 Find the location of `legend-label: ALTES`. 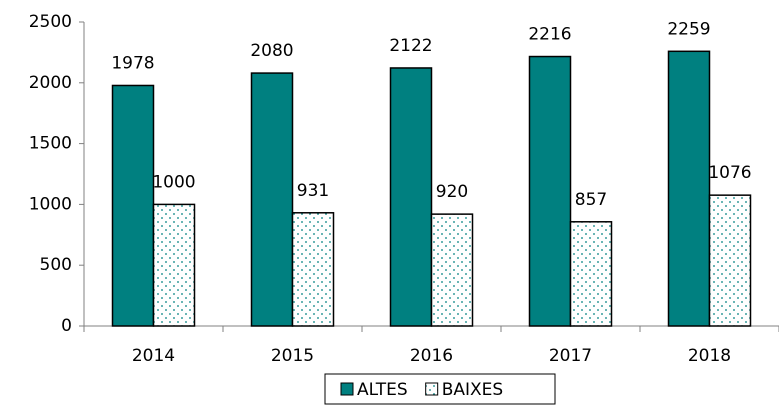

legend-label: ALTES is located at coordinates (382, 390).